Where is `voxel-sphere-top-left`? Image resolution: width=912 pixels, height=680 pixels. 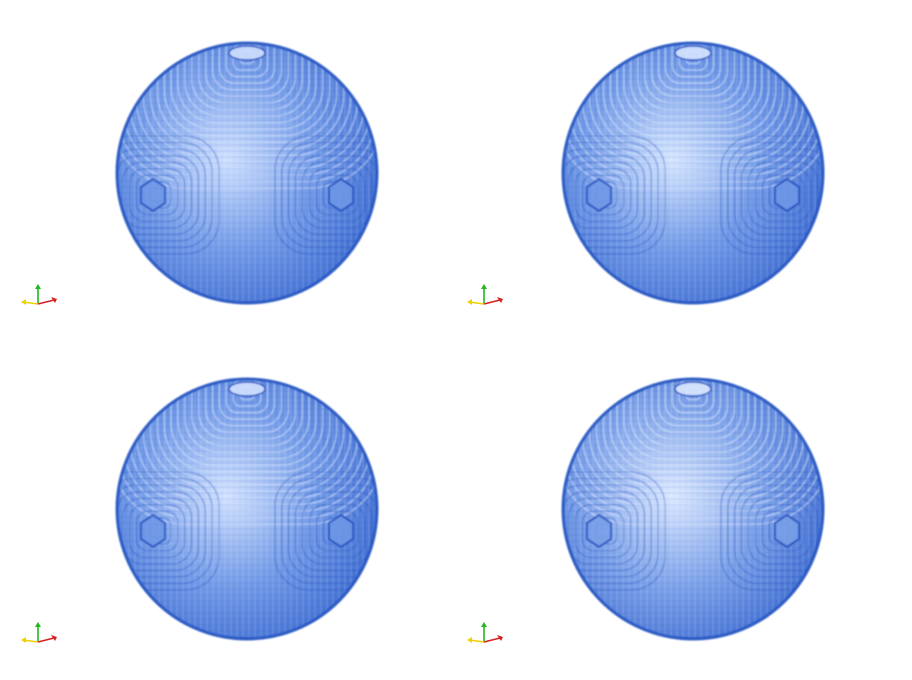
voxel-sphere-top-left is located at coordinates (247, 173).